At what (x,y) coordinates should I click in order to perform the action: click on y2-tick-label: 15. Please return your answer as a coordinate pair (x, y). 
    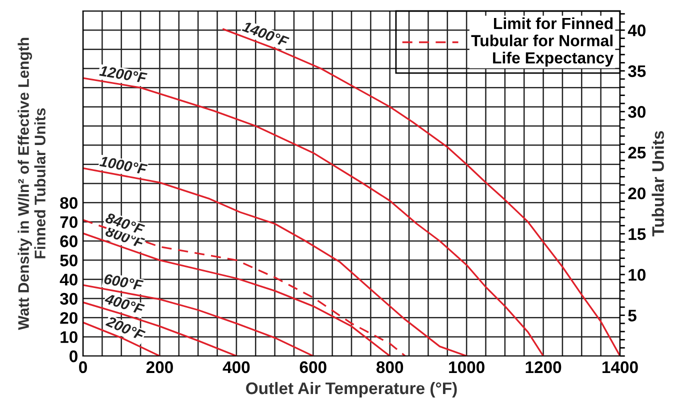
    Looking at the image, I should click on (637, 234).